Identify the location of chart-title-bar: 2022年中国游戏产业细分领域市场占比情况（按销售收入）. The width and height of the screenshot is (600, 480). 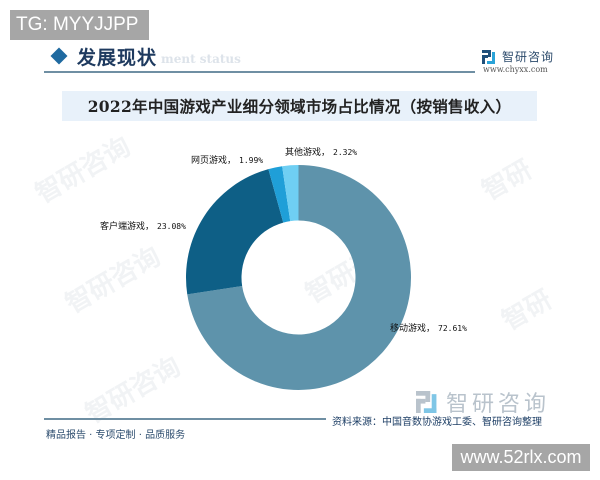
(299, 106).